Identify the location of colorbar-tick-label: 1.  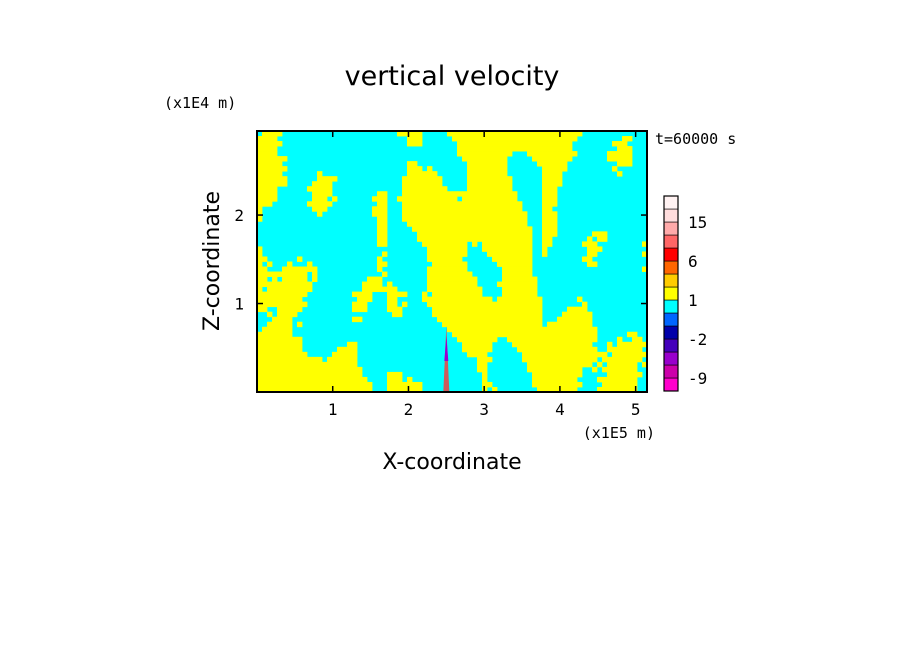
(693, 300).